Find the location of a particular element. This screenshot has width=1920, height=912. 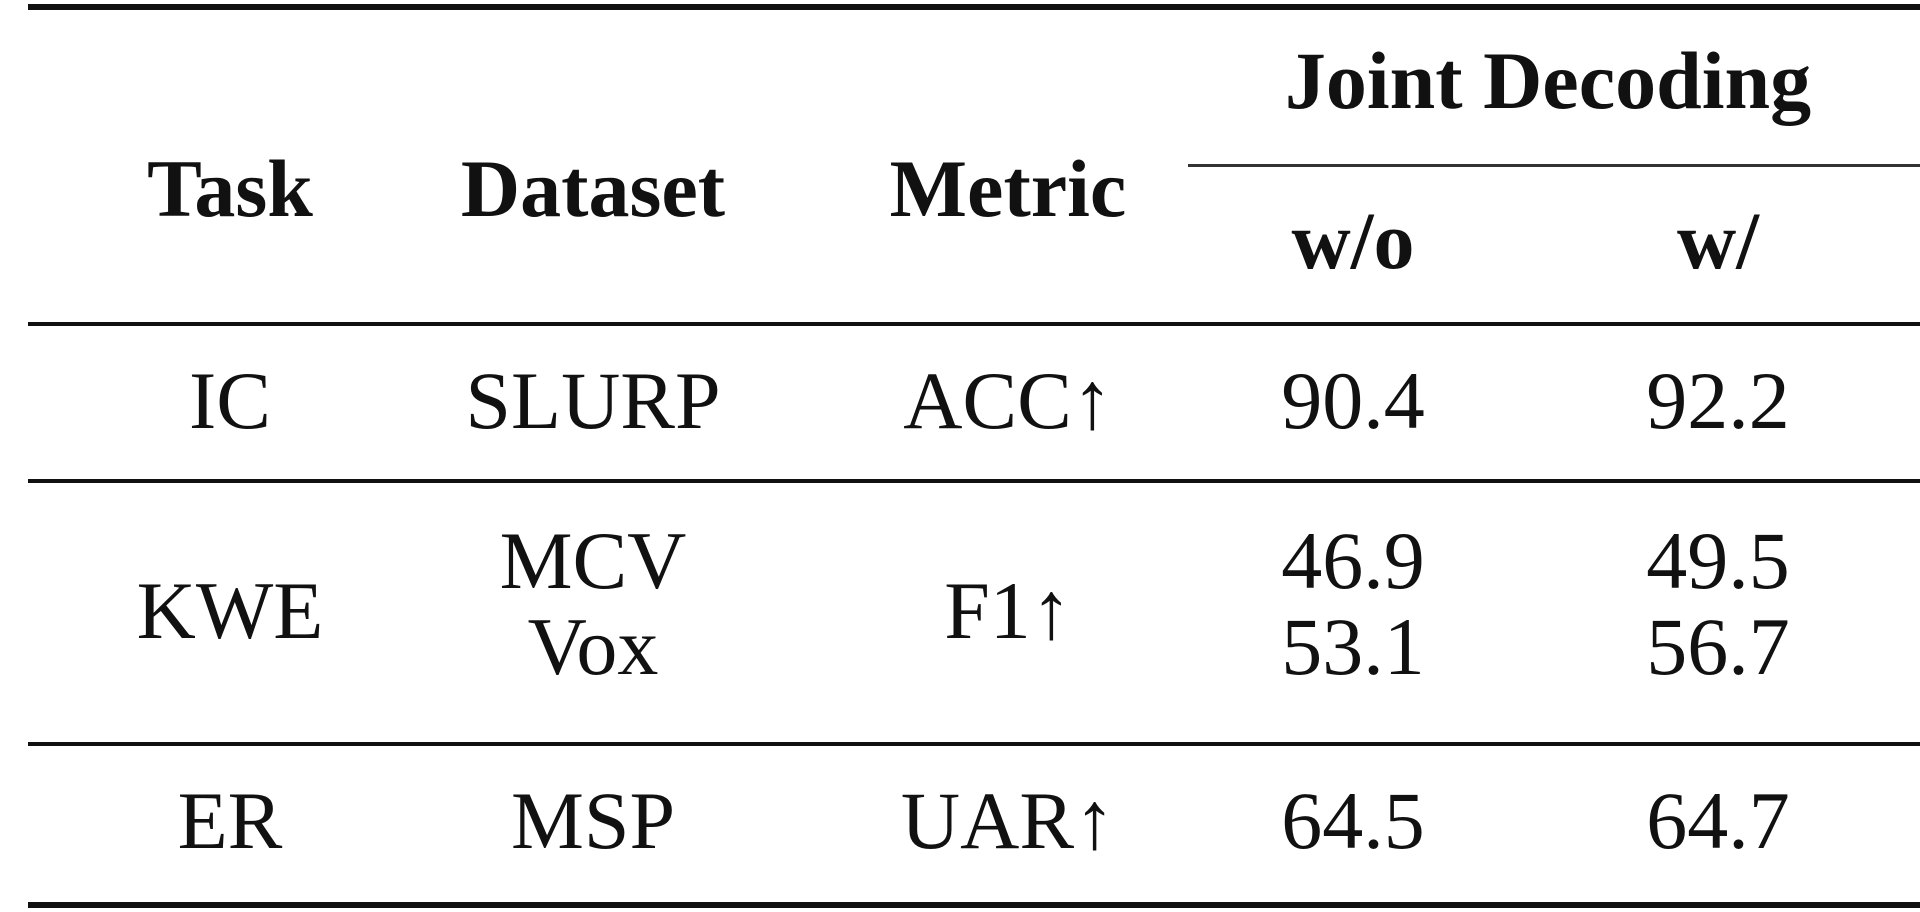

header-dataset: Dataset is located at coordinates (593, 188).